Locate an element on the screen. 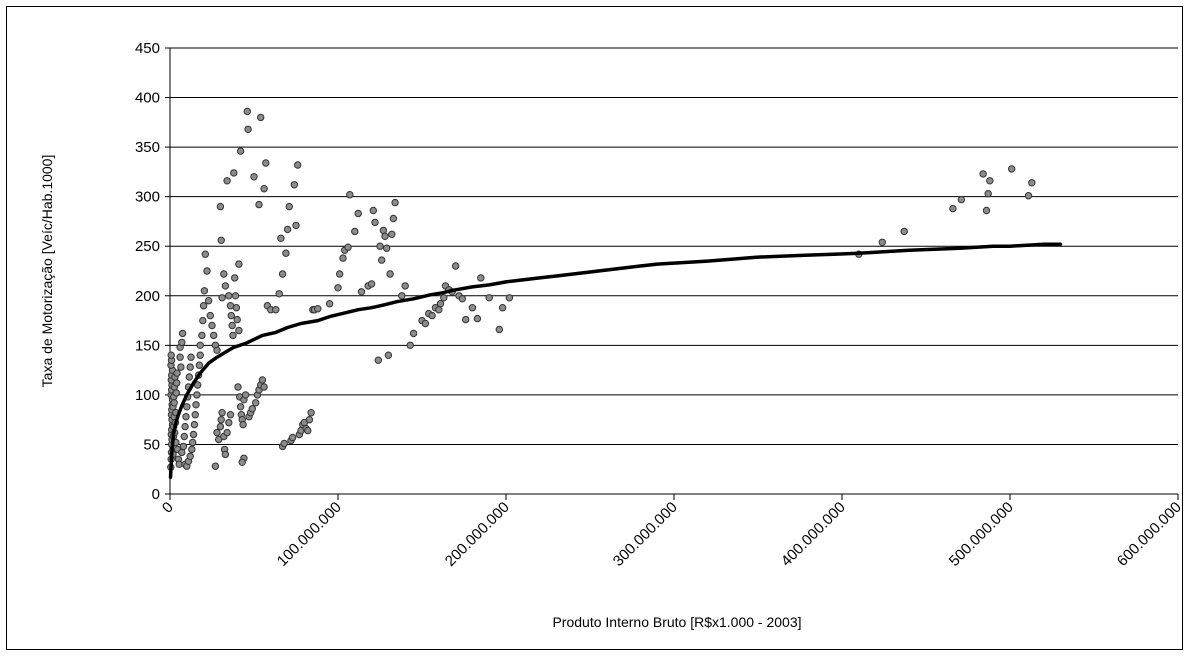 This screenshot has height=657, width=1191. y-tick-label: 200 is located at coordinates (147, 296).